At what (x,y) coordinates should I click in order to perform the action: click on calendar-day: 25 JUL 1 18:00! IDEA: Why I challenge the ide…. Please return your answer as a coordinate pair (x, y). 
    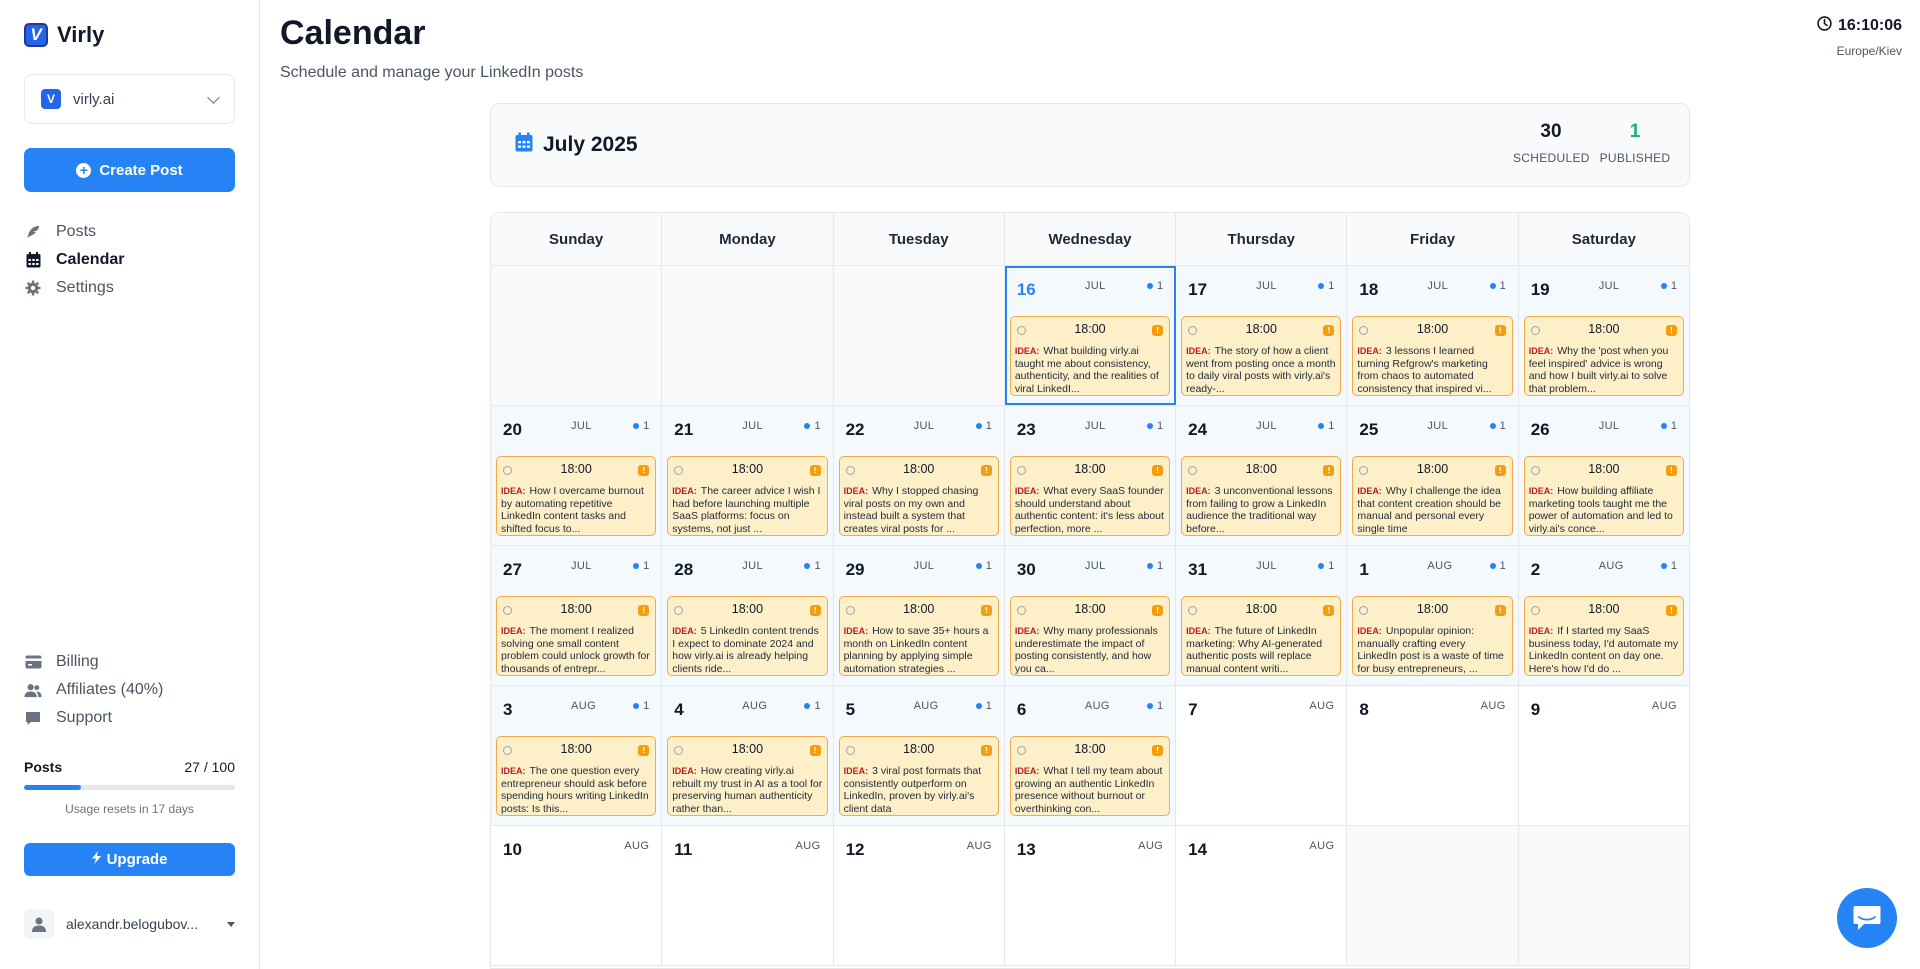
    Looking at the image, I should click on (1433, 475).